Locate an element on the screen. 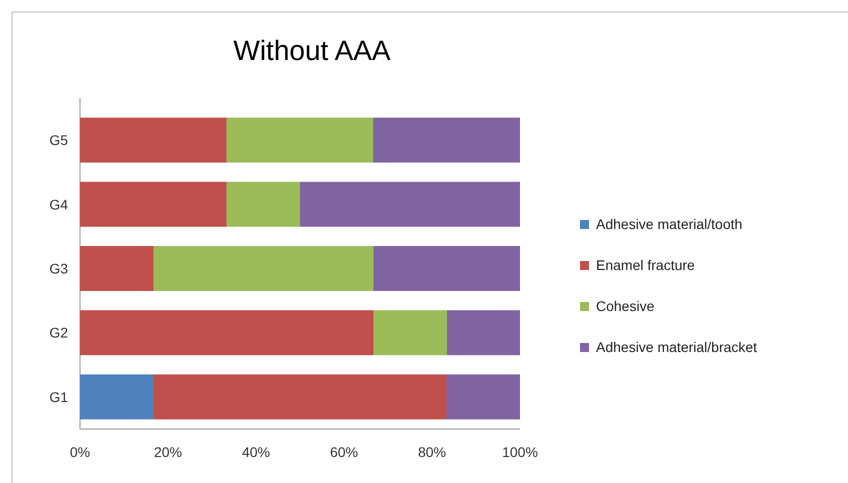  x-tick-label: 80% is located at coordinates (432, 452).